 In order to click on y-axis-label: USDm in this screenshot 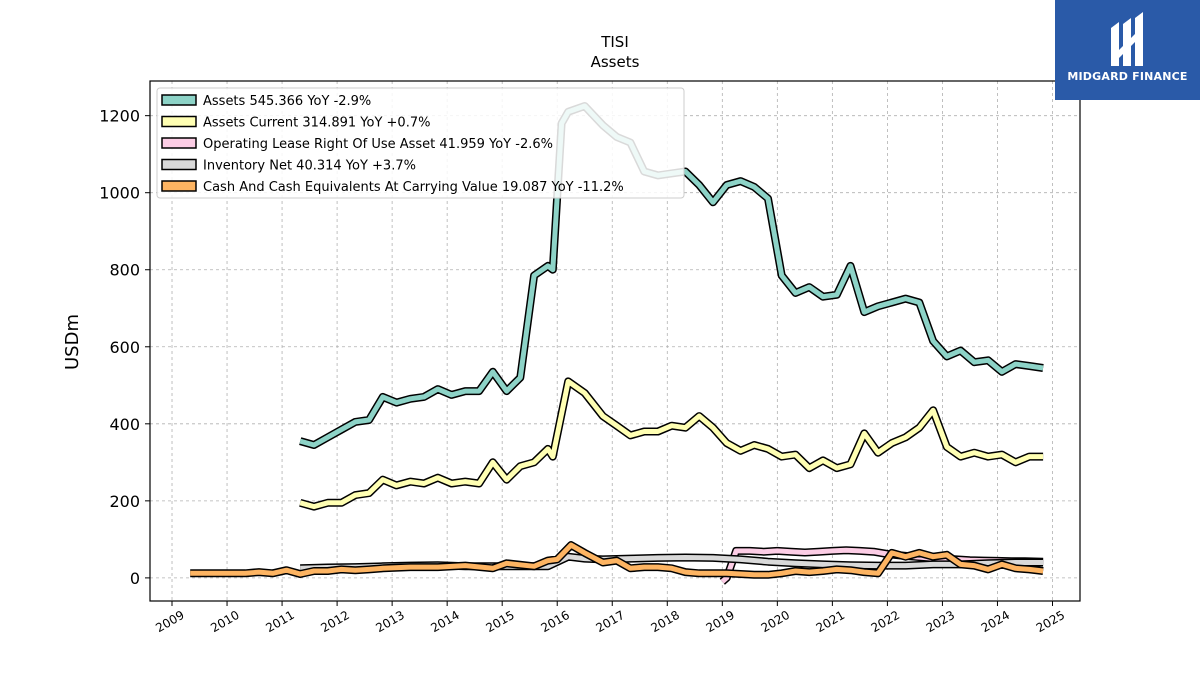, I will do `click(72, 342)`.